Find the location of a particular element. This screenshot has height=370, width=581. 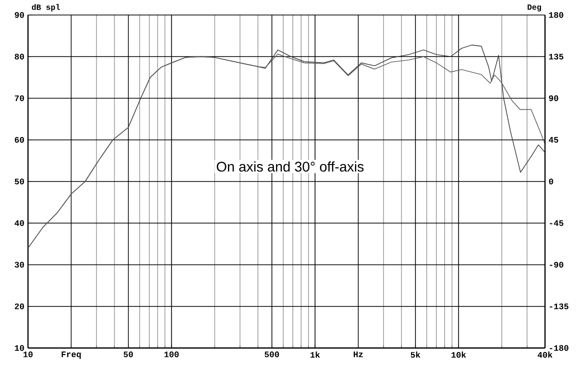

y-tick-label: 80 is located at coordinates (19, 57).